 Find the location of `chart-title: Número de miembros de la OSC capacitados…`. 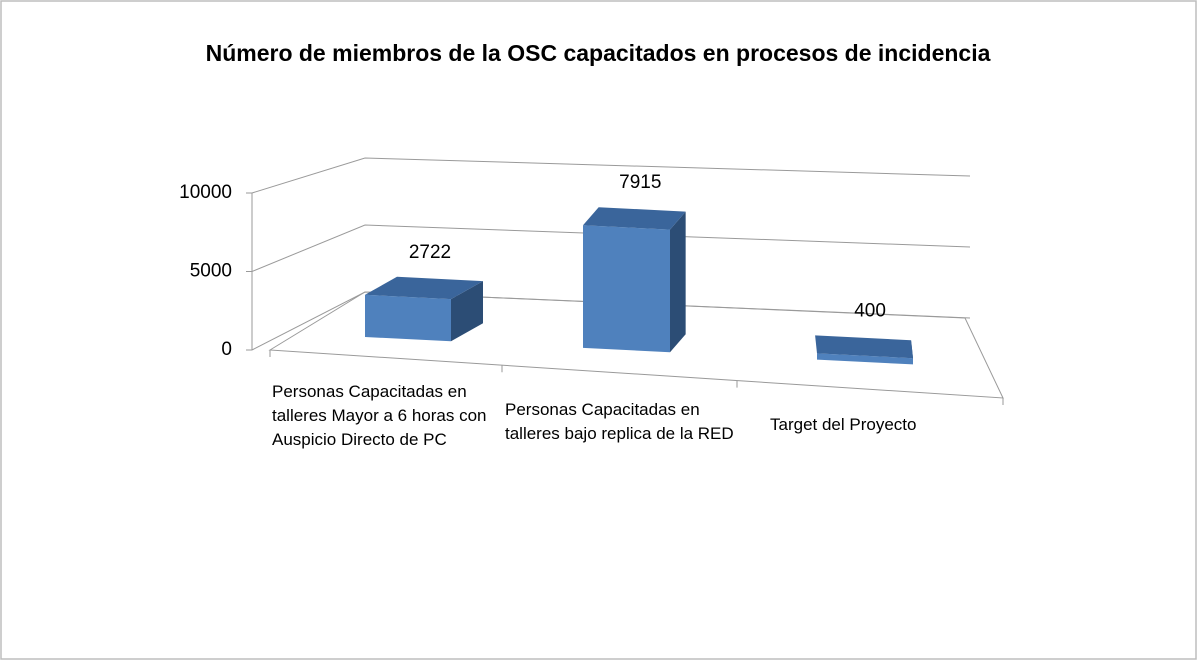

chart-title: Número de miembros de la OSC capacitados… is located at coordinates (598, 53).